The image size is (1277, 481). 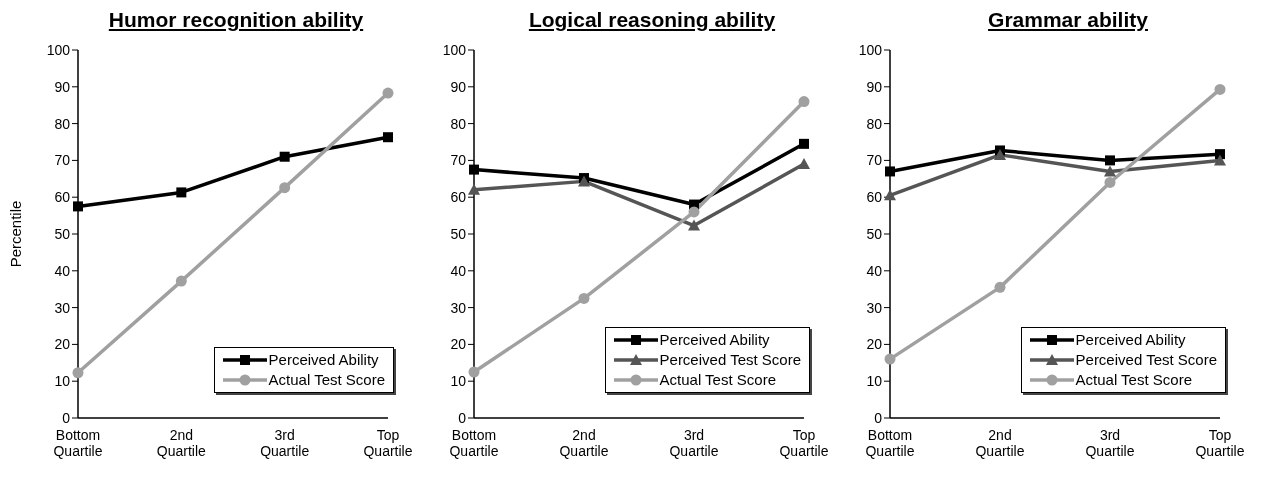 What do you see at coordinates (652, 20) in the screenshot?
I see `chart-title: Logical reasoning ability` at bounding box center [652, 20].